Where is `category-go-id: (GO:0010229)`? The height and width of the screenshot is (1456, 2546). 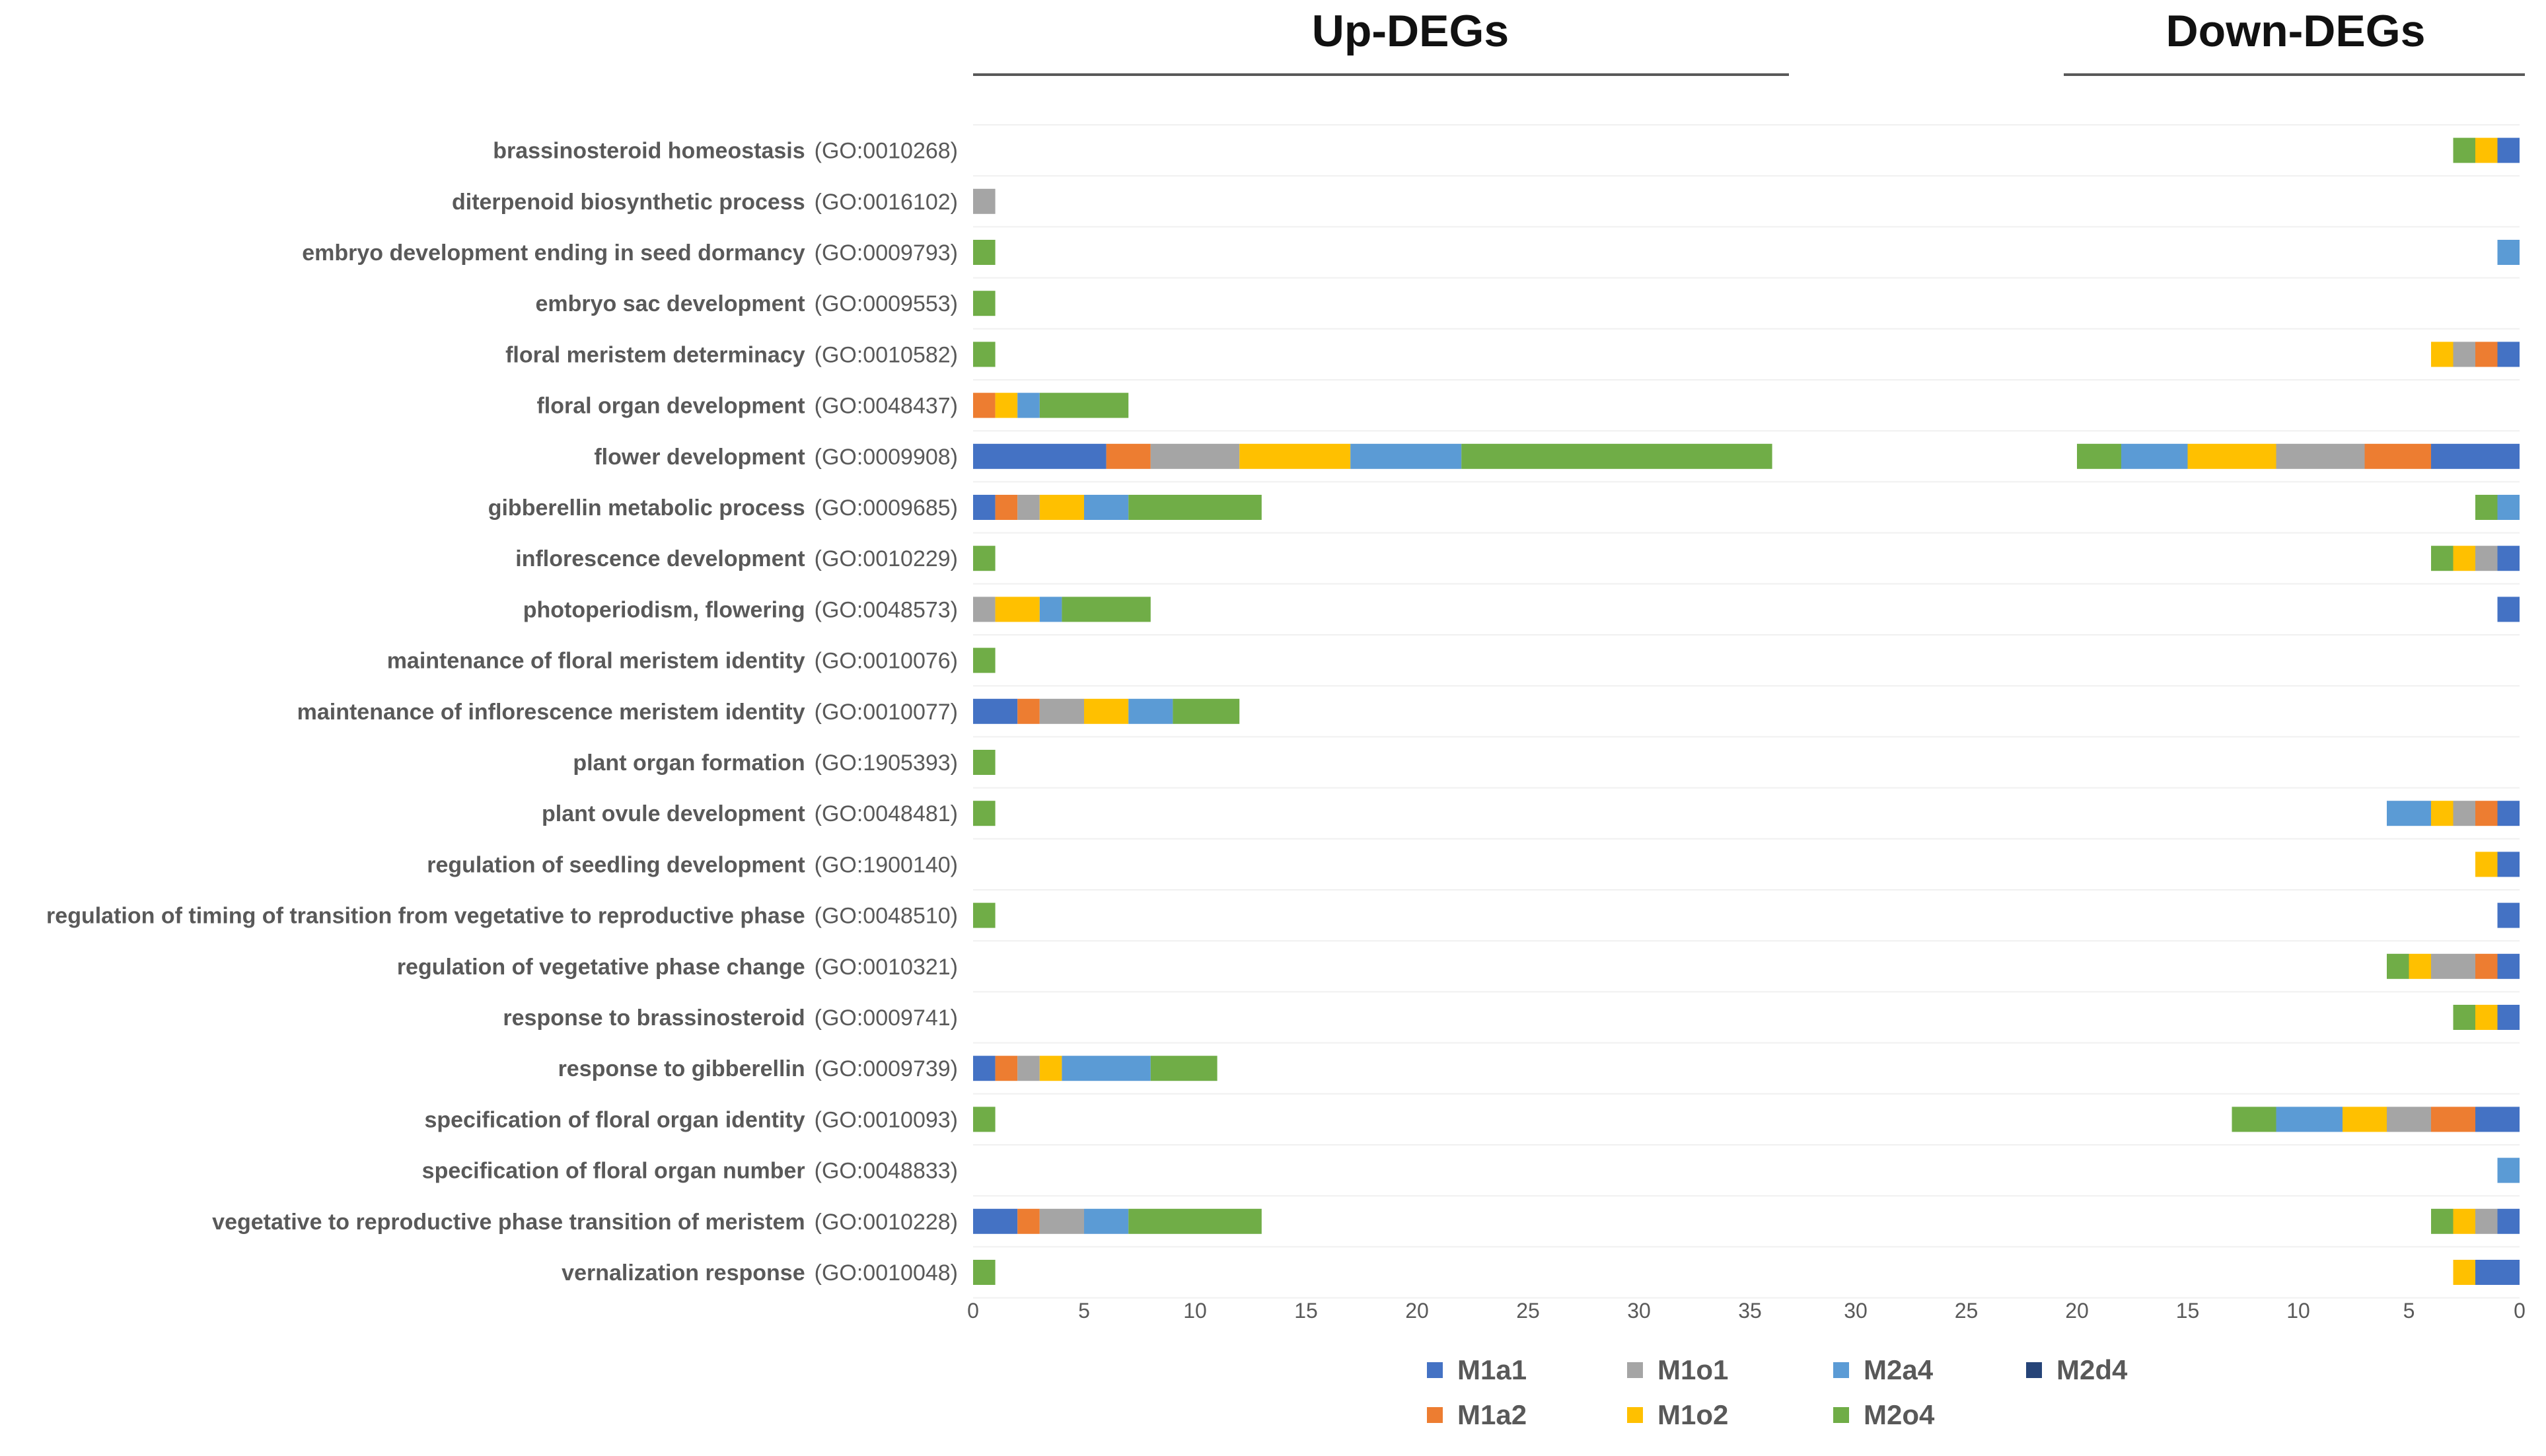 category-go-id: (GO:0010229) is located at coordinates (886, 558).